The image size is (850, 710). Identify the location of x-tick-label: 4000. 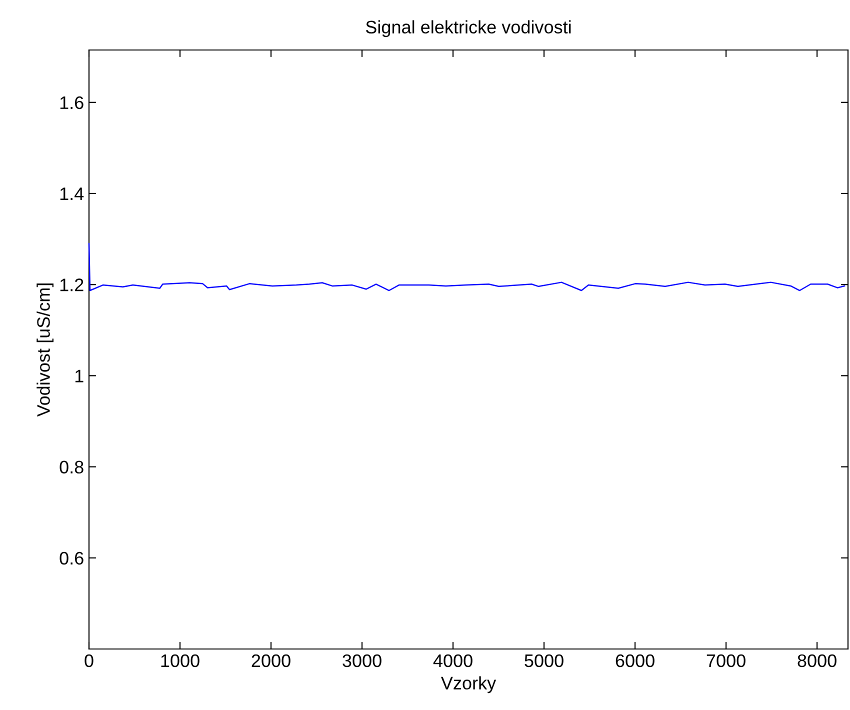
(452, 661).